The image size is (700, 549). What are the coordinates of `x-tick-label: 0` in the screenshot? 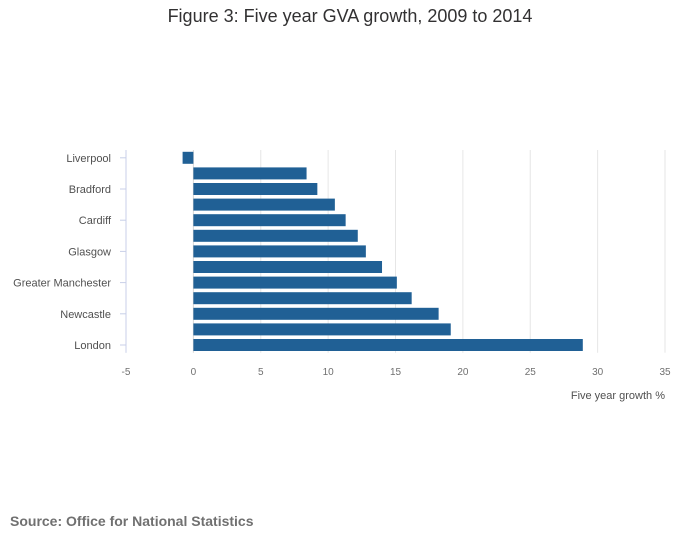 It's located at (194, 372).